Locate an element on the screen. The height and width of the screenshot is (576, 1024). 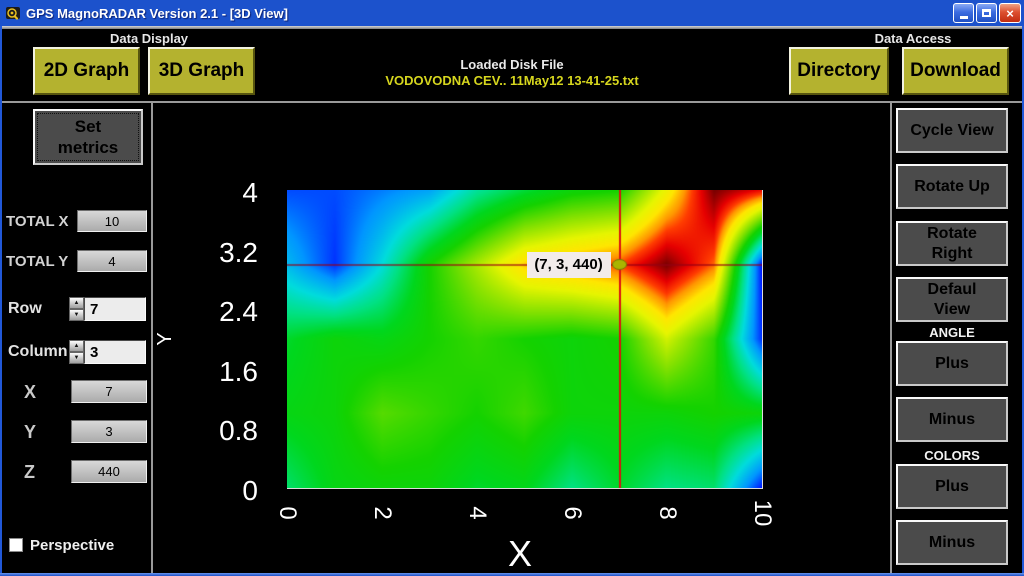
y-tick-label: 0.8 is located at coordinates (238, 431).